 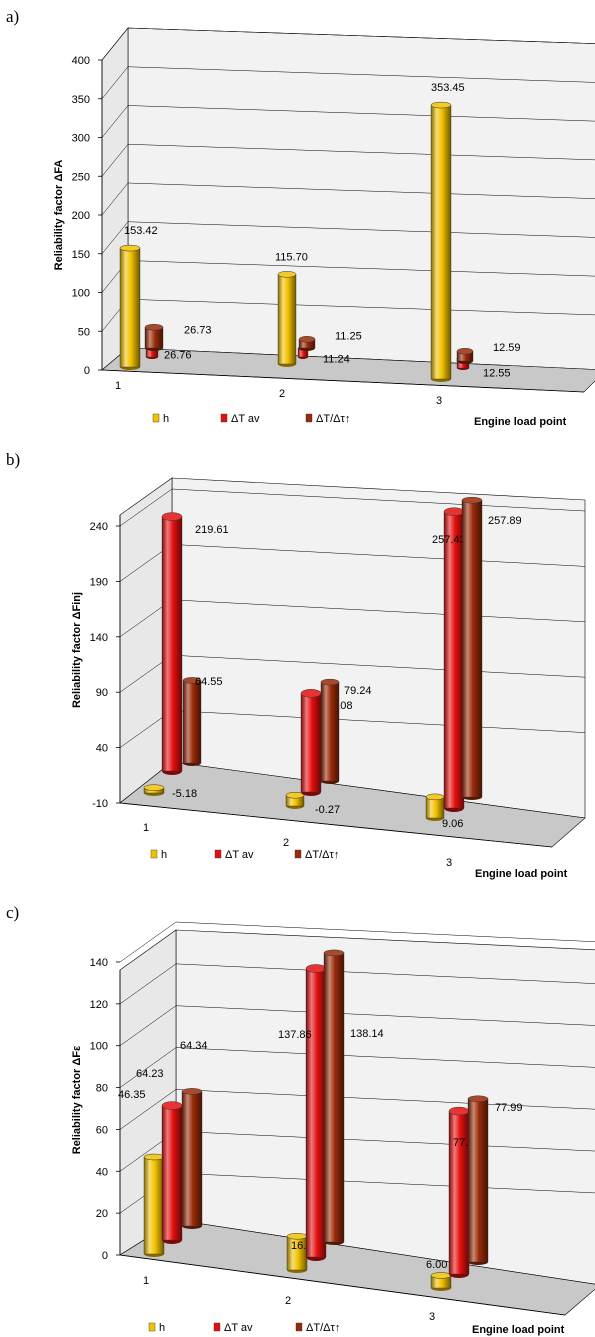 I want to click on y-tick-label: 40, so click(x=102, y=1172).